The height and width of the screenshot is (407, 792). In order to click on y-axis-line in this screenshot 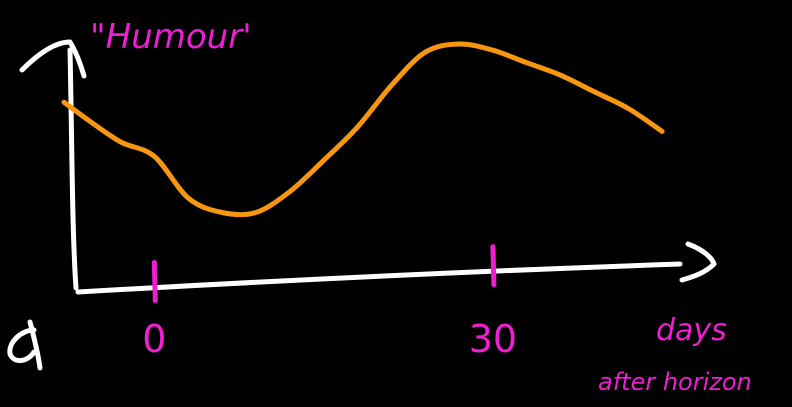, I will do `click(73, 169)`.